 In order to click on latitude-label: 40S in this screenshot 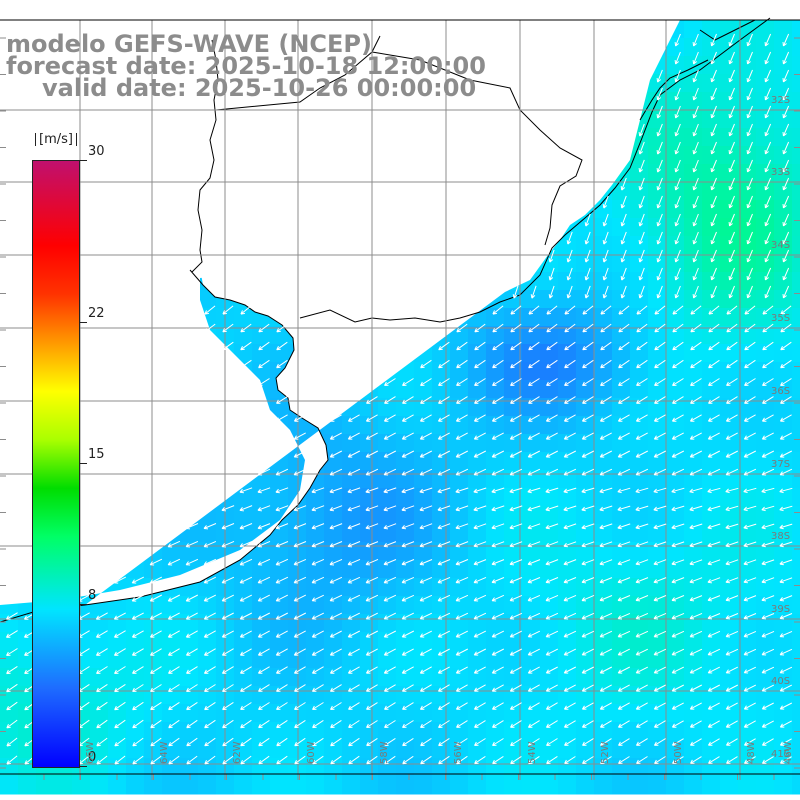, I will do `click(781, 681)`.